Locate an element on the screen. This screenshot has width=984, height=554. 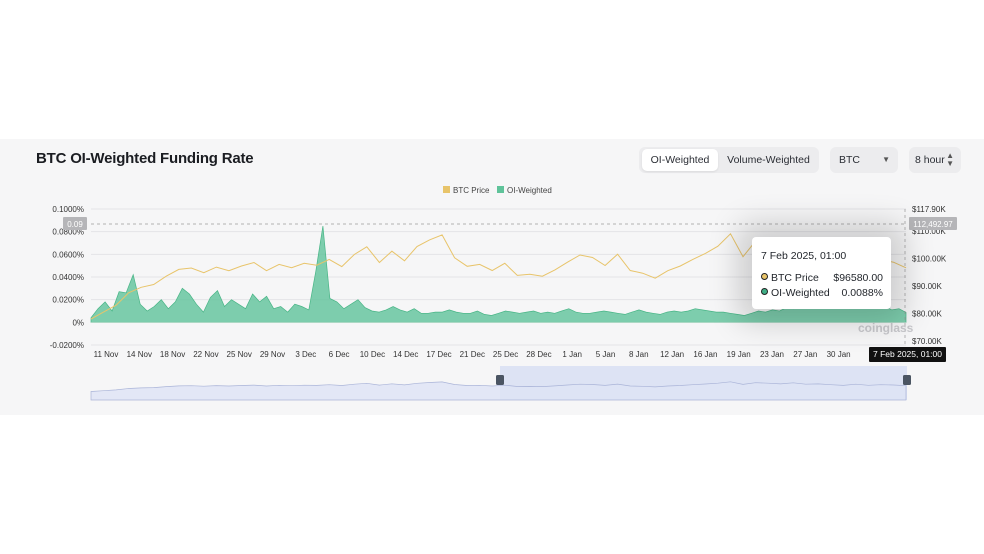
tooltip-date: 7 Feb 2025, 01:00 is located at coordinates (804, 256).